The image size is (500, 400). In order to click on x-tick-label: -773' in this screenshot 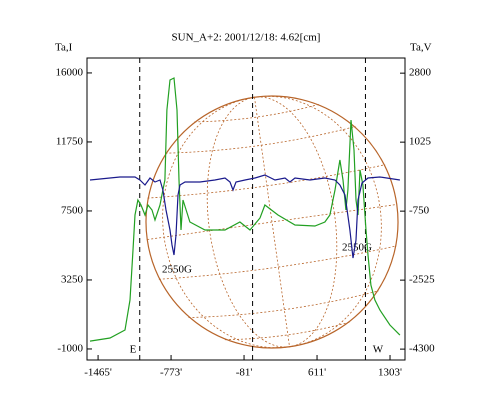, I will do `click(171, 373)`.